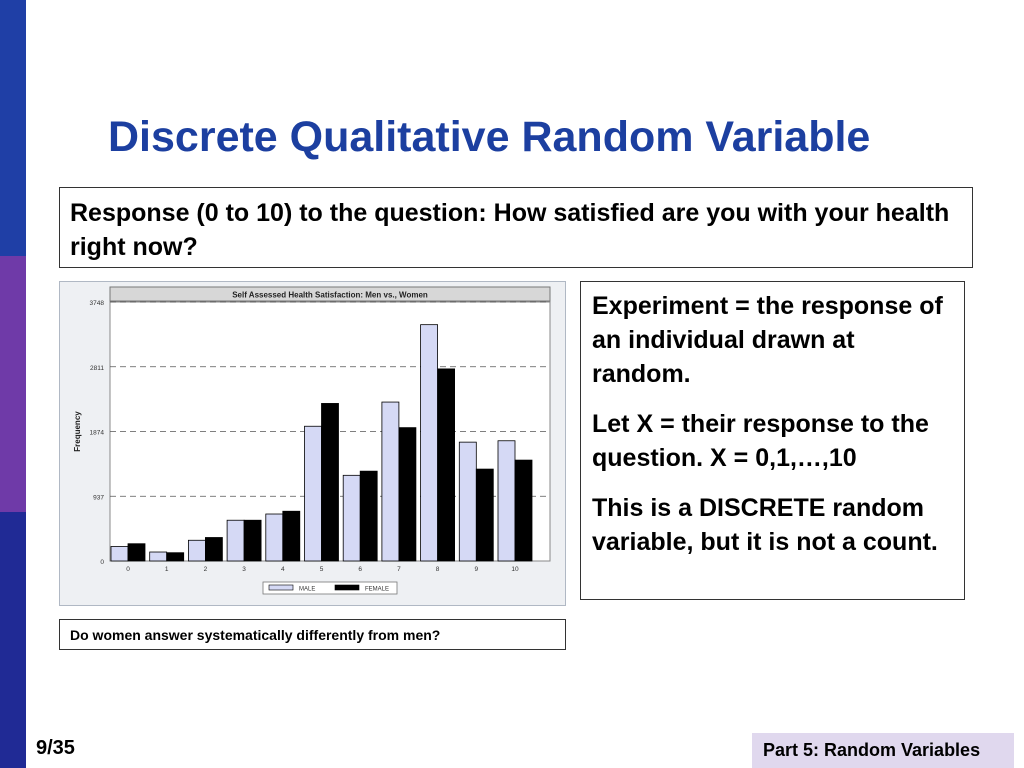 This screenshot has height=768, width=1024. What do you see at coordinates (244, 569) in the screenshot?
I see `x-tick-label: 3` at bounding box center [244, 569].